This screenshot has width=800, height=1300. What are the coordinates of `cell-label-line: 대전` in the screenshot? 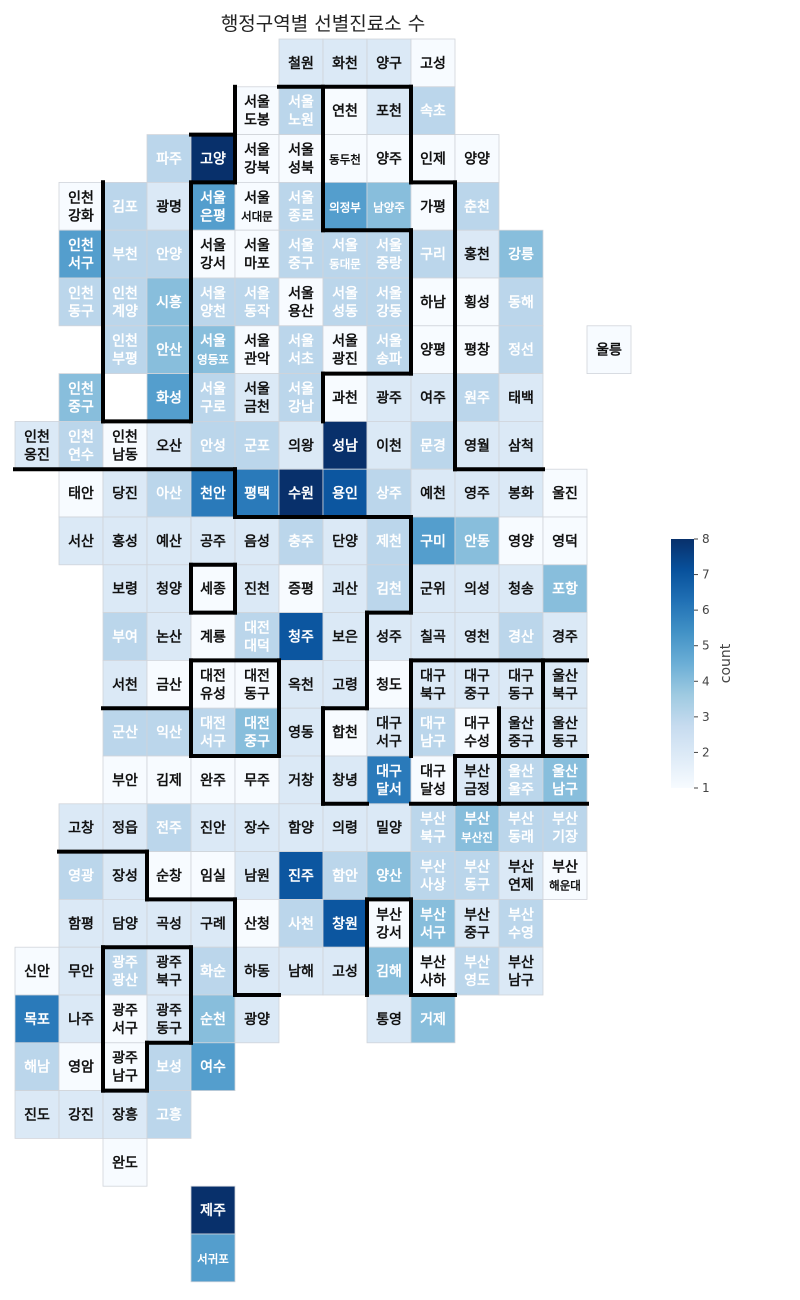 It's located at (213, 675).